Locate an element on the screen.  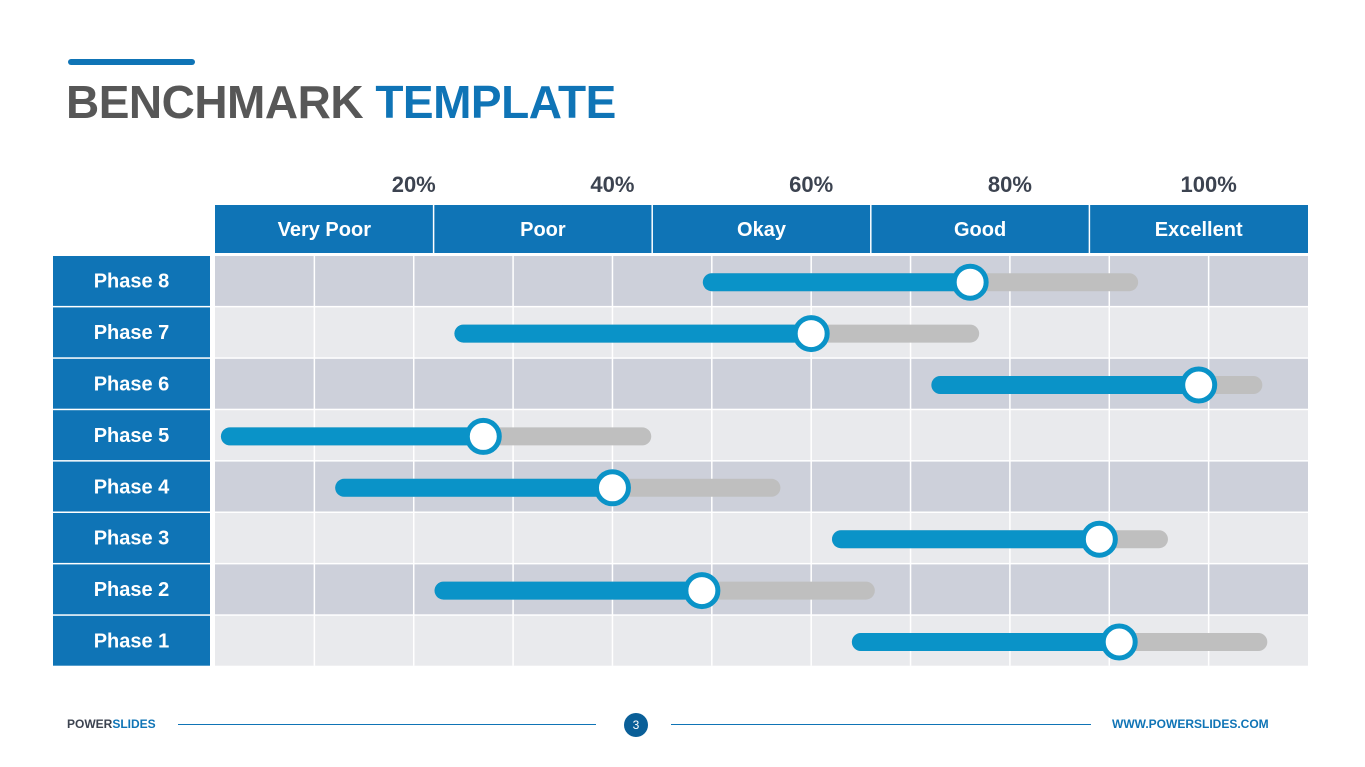
band-label: Poor is located at coordinates (543, 230).